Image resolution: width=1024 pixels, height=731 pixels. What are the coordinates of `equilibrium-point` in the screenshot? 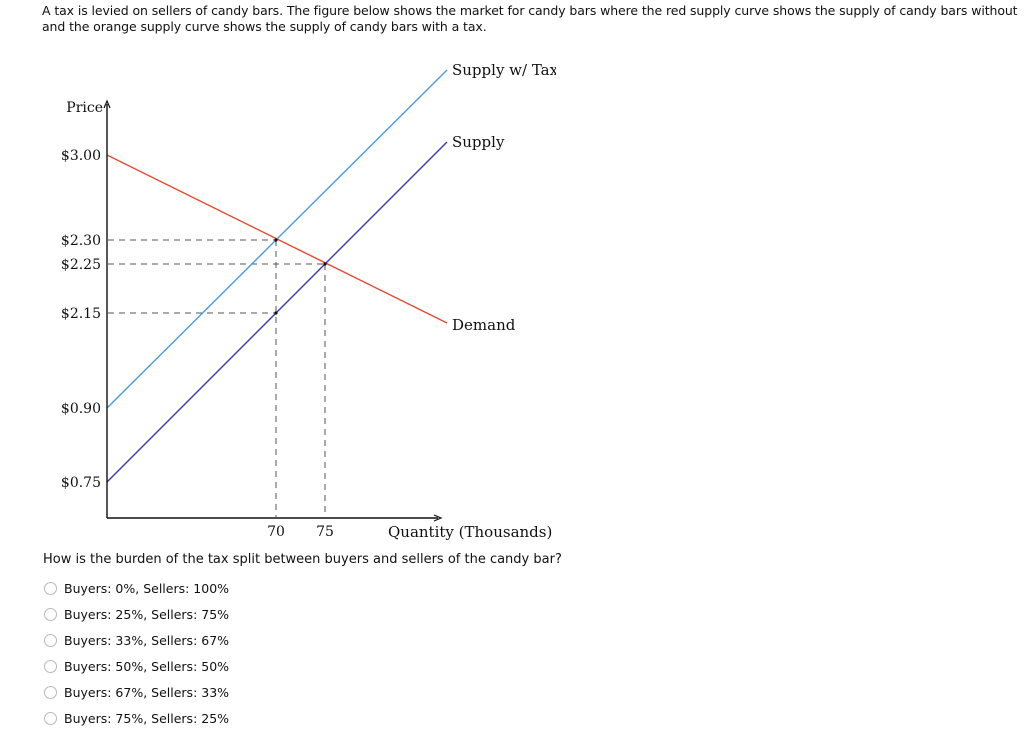 It's located at (325, 264).